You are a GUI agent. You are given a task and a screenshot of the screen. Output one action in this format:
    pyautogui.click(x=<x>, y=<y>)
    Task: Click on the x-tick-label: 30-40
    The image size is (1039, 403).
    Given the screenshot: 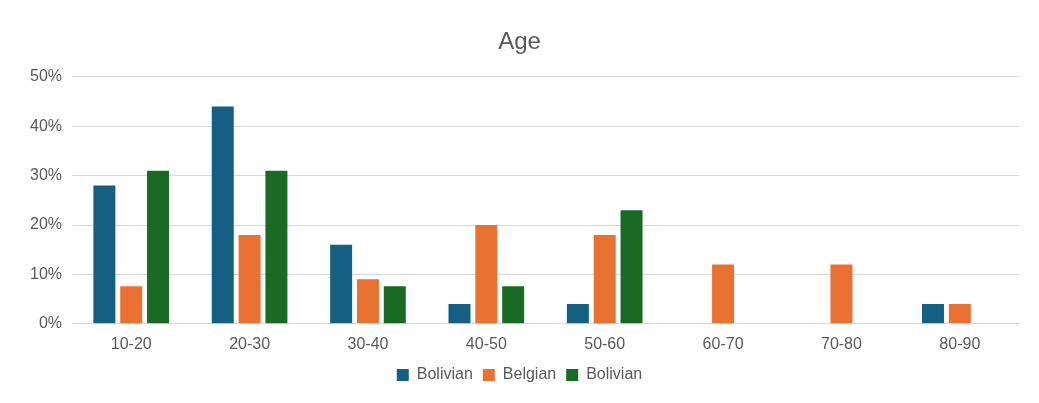 What is the action you would take?
    pyautogui.click(x=368, y=343)
    